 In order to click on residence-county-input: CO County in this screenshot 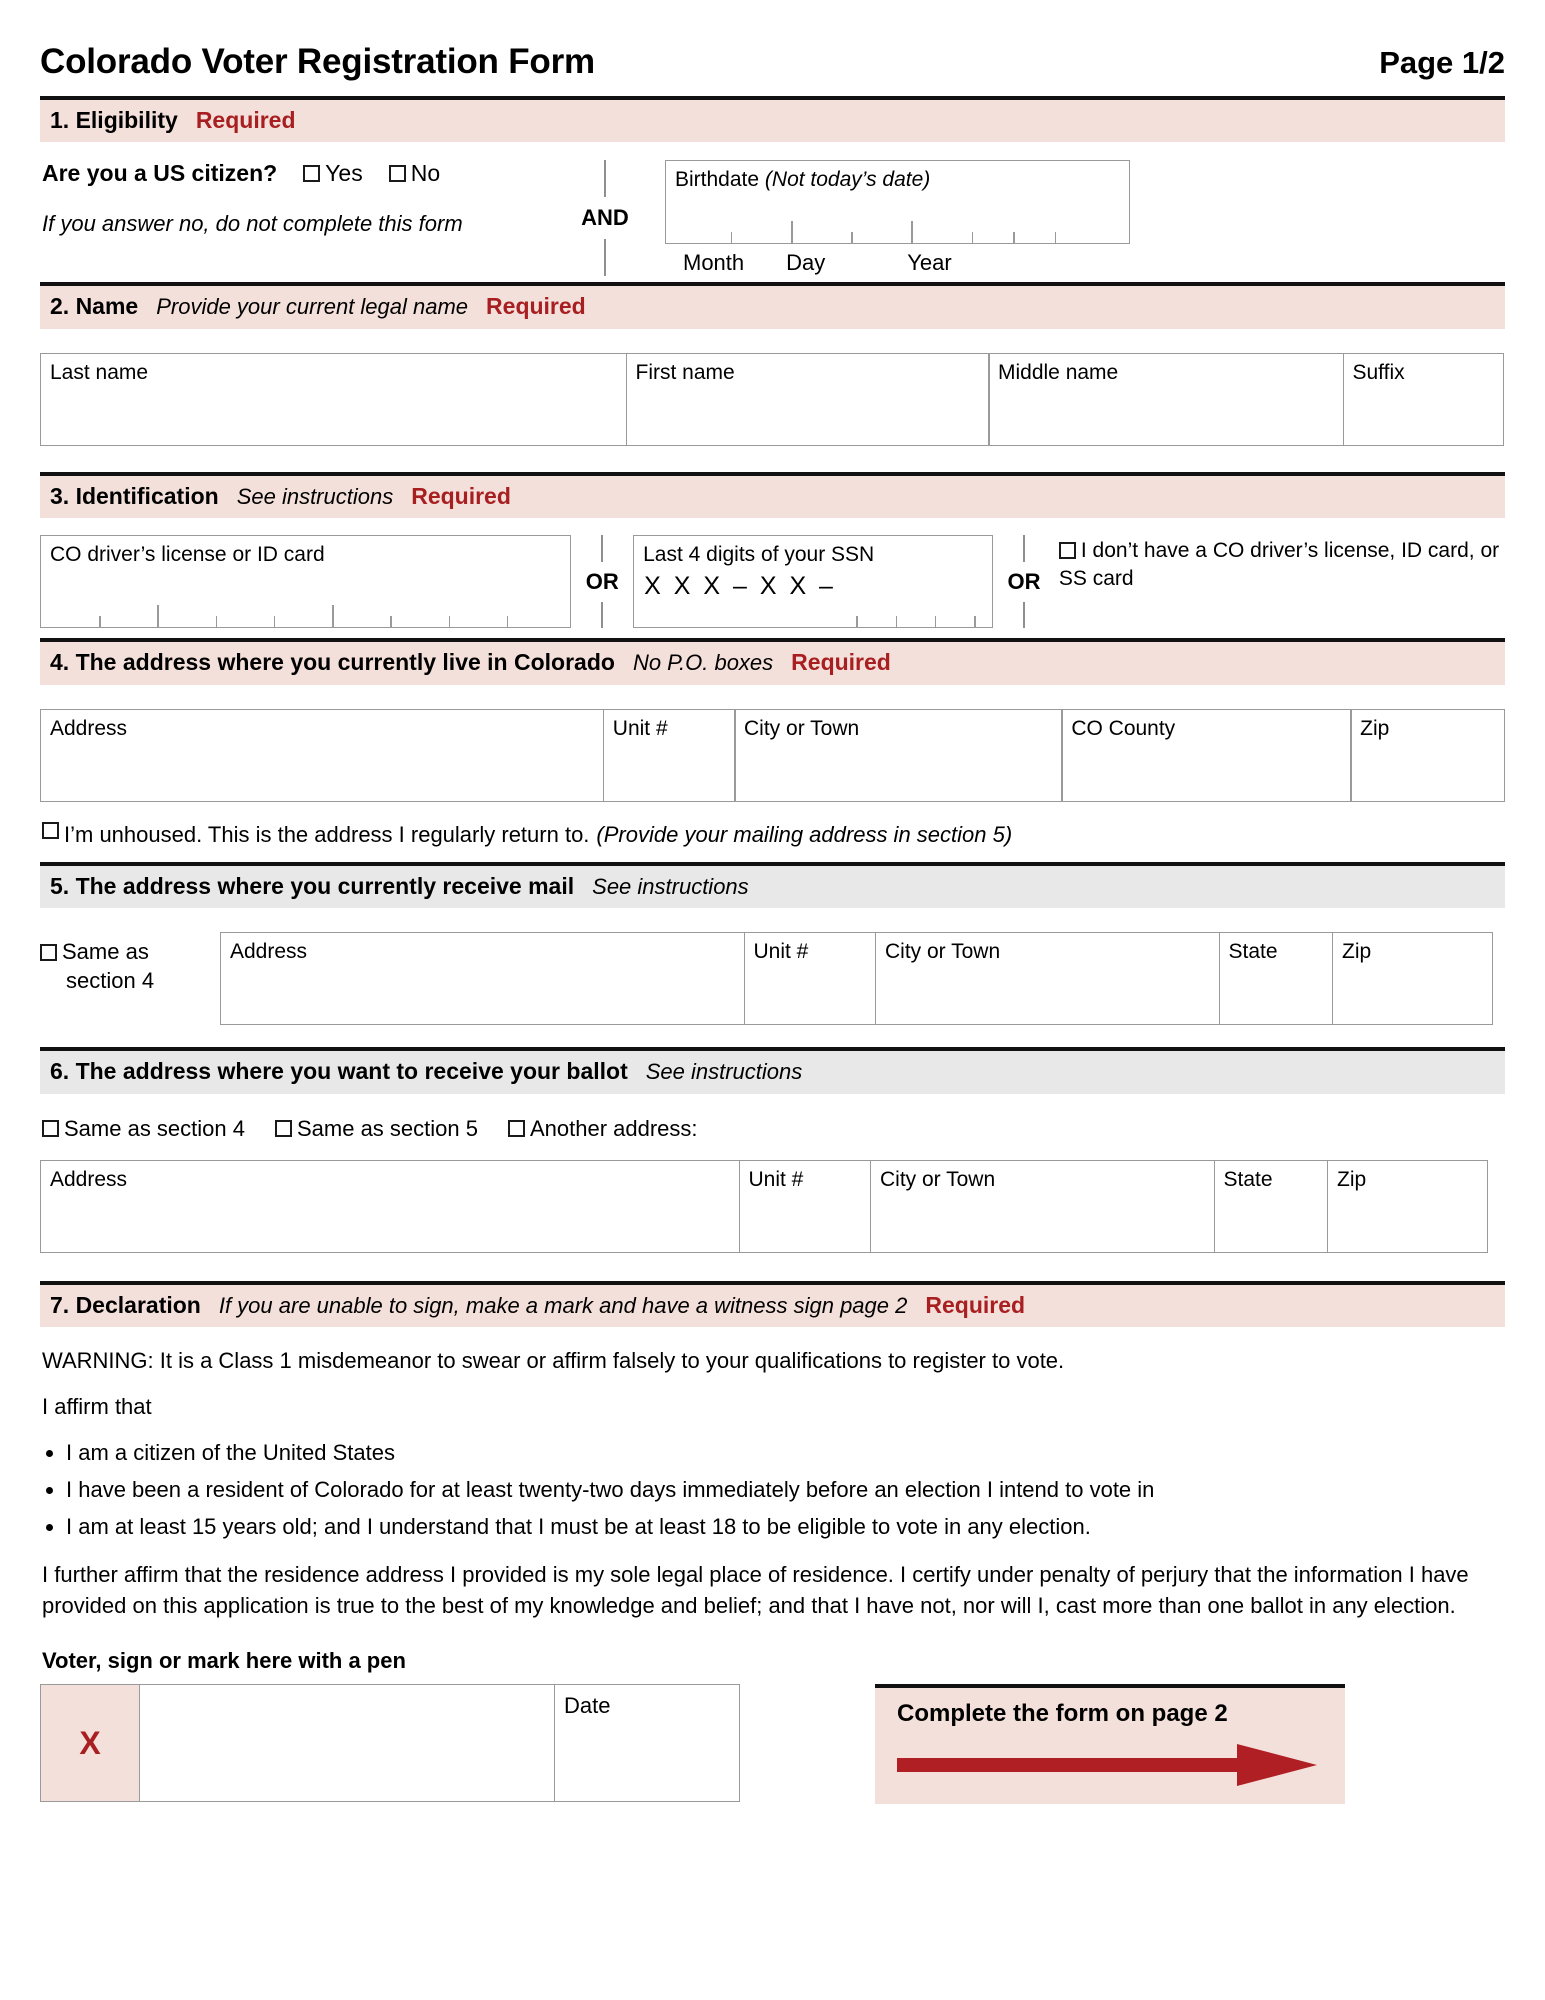, I will do `click(1206, 755)`.